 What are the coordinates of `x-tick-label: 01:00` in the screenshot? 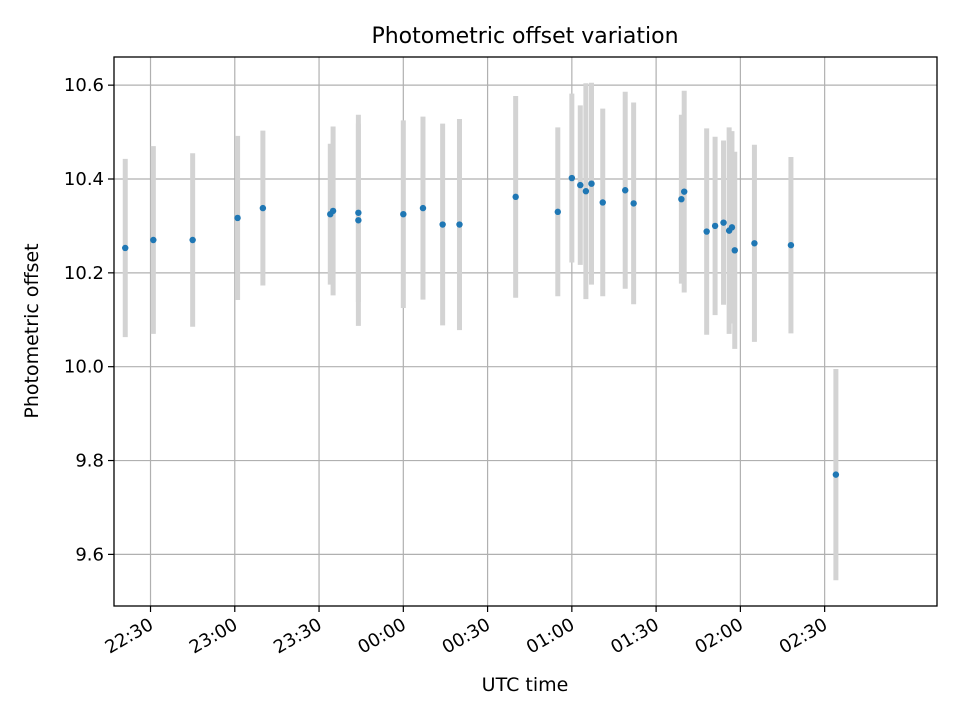 It's located at (550, 636).